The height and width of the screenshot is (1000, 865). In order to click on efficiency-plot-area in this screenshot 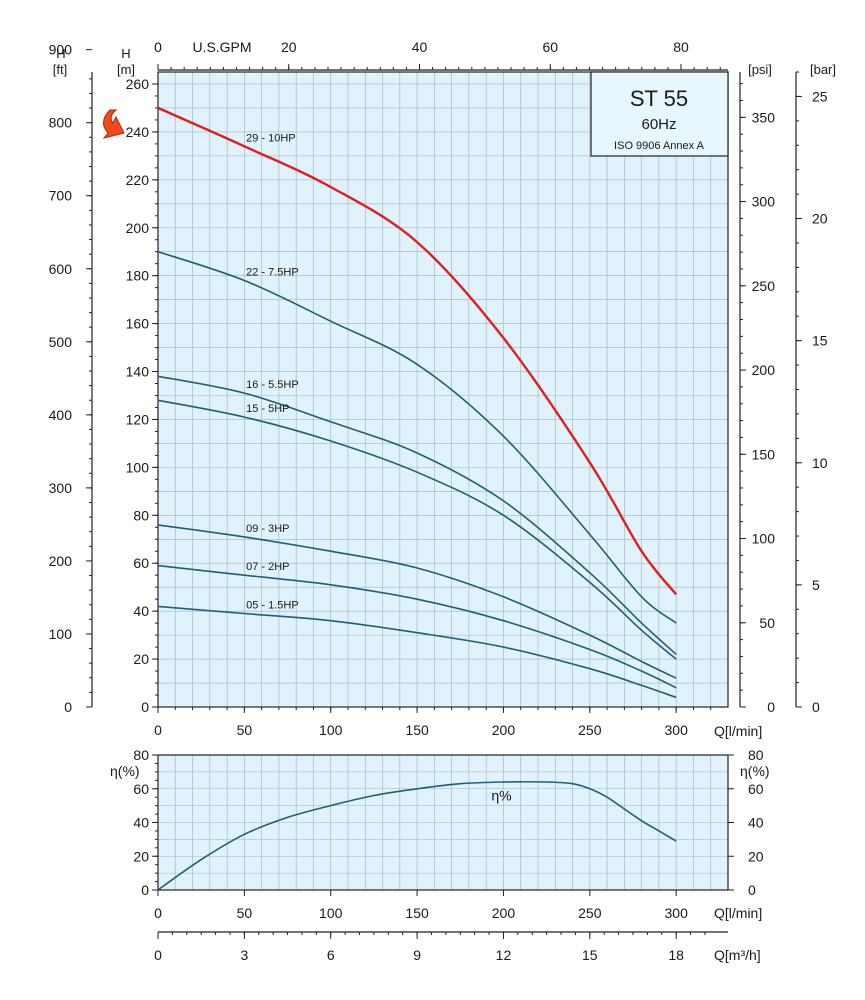, I will do `click(443, 822)`.